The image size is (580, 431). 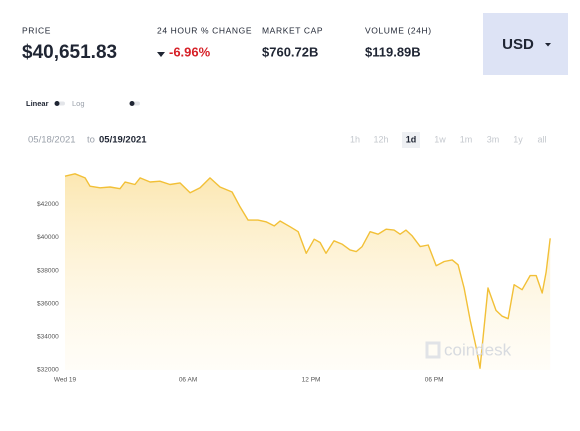 I want to click on date-to: 05/19/2021, so click(x=123, y=140).